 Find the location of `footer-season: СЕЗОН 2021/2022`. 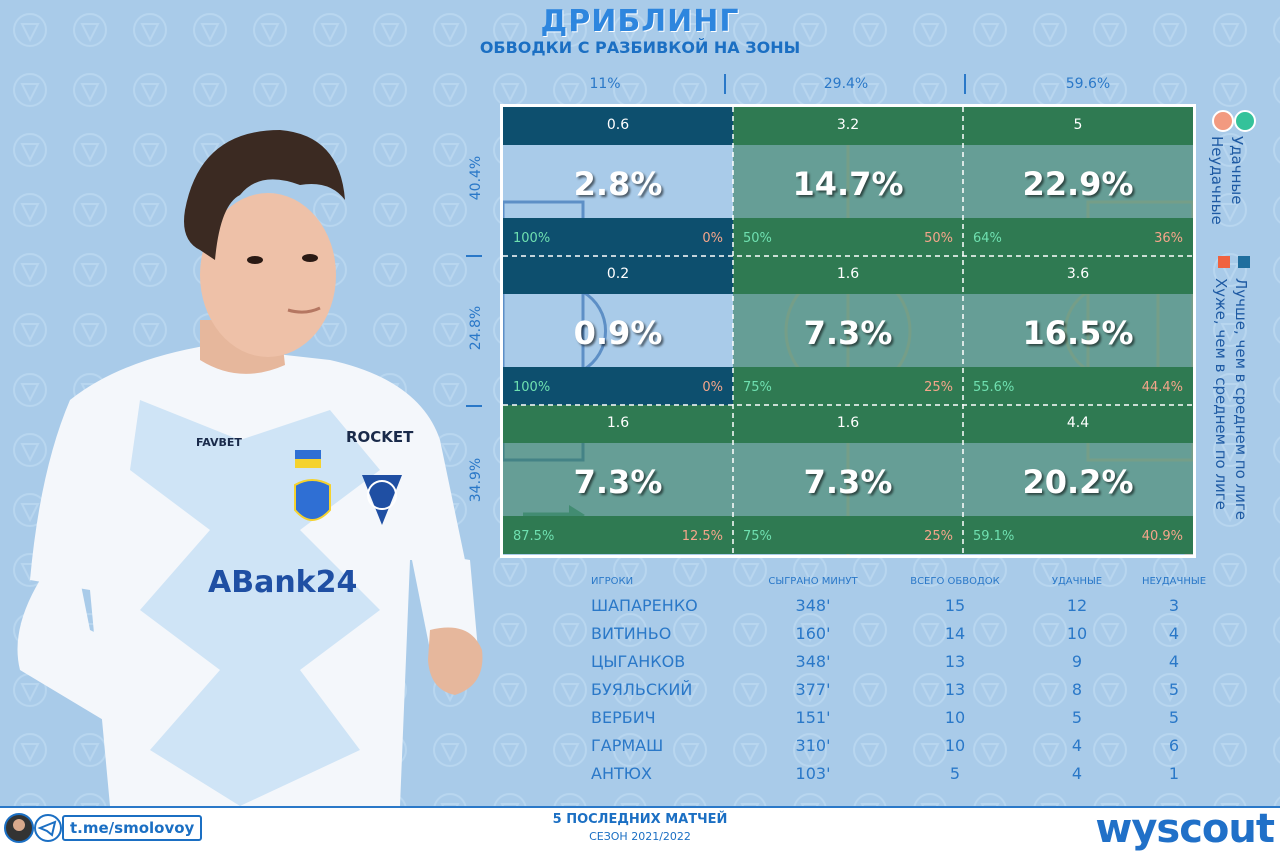

footer-season: СЕЗОН 2021/2022 is located at coordinates (640, 836).